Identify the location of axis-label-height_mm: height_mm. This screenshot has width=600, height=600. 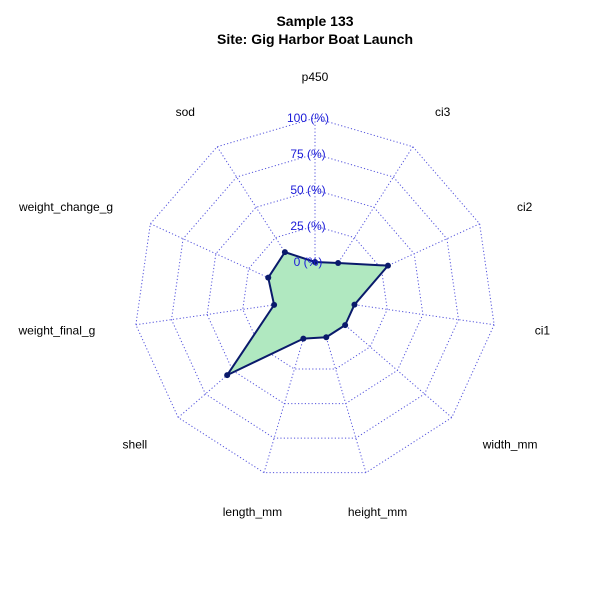
(377, 512).